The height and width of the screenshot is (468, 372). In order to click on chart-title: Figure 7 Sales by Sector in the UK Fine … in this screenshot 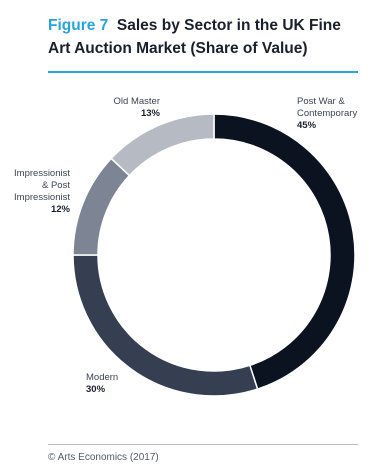, I will do `click(203, 37)`.